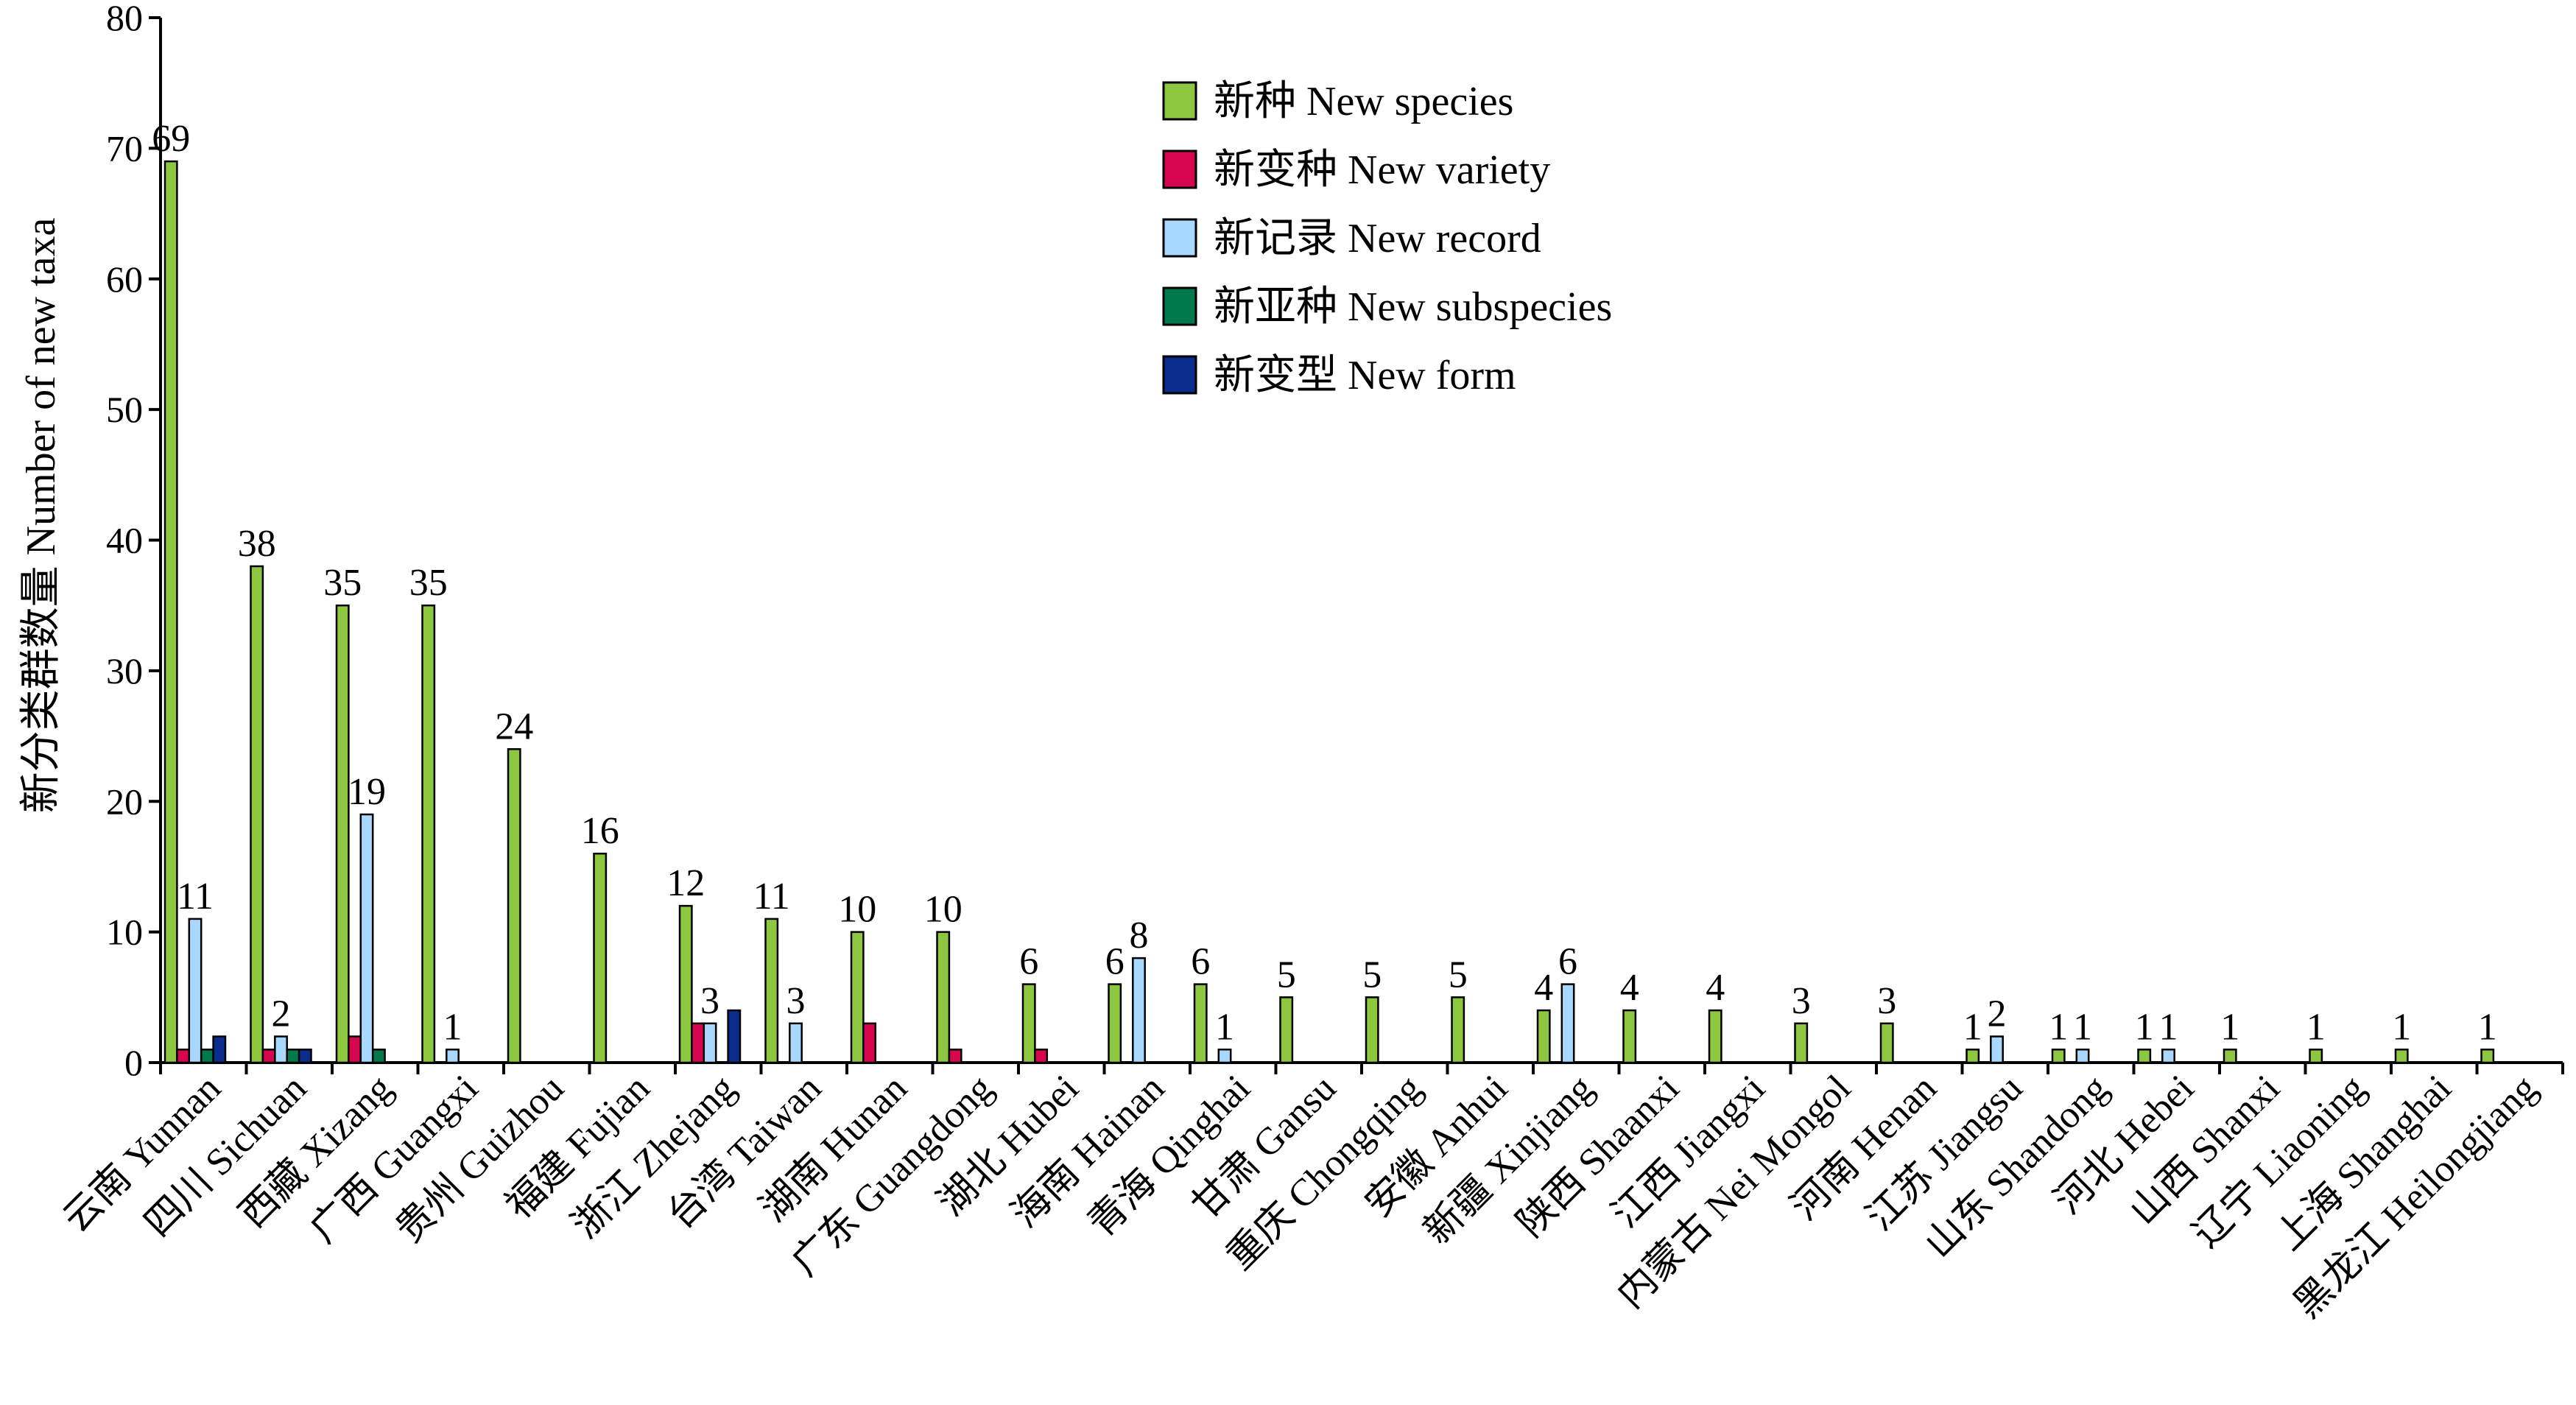  I want to click on y-tick-label: 30, so click(124, 670).